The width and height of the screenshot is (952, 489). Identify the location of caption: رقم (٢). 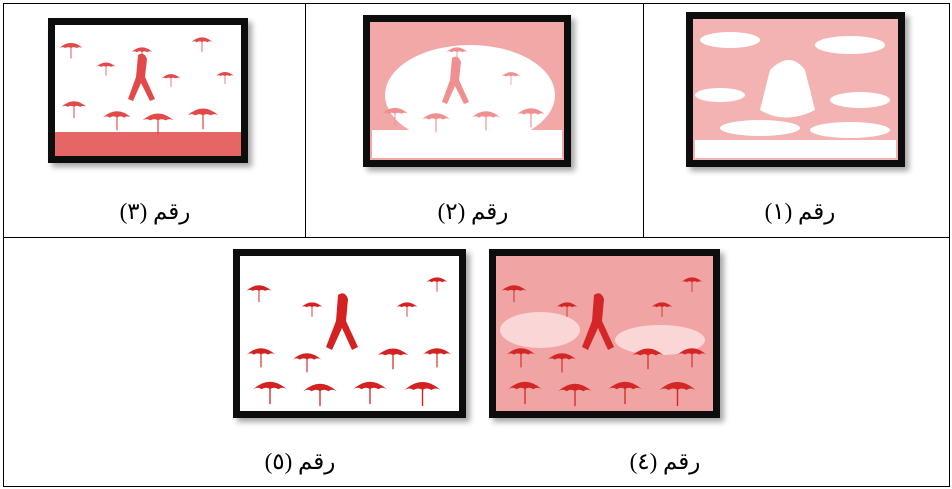
(473, 211).